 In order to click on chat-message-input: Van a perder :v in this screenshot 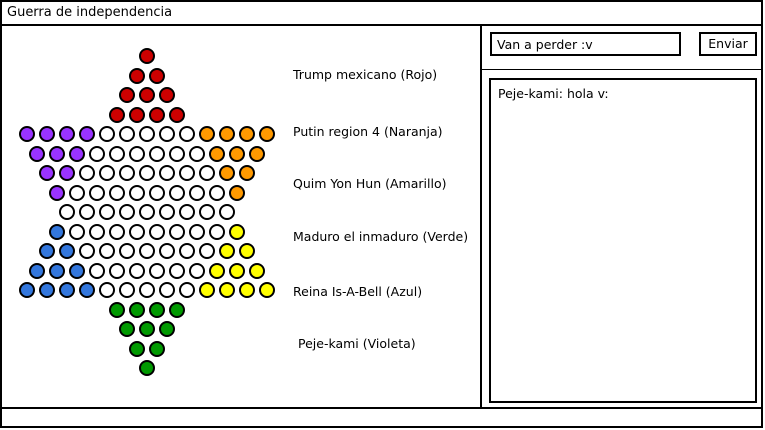, I will do `click(585, 44)`.